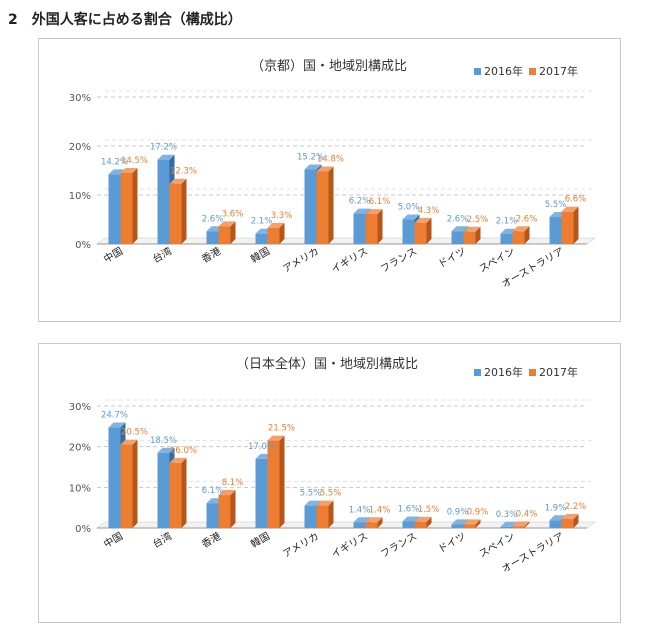  I want to click on category-label: 台湾, so click(162, 539).